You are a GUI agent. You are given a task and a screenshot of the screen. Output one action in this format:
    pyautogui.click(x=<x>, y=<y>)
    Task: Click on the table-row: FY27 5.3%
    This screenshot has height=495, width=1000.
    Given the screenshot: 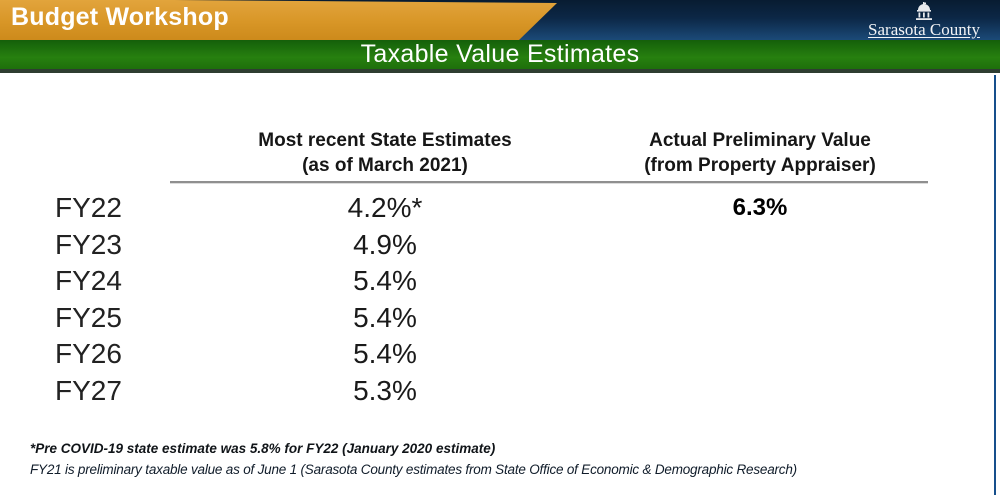 What is the action you would take?
    pyautogui.click(x=480, y=391)
    